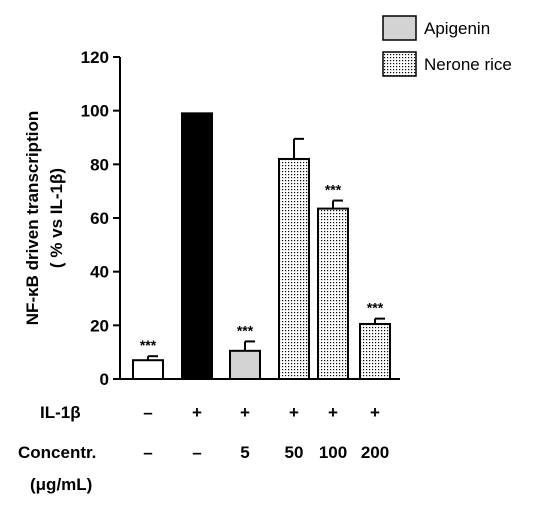 The height and width of the screenshot is (508, 550). I want to click on y-tick-label: 40, so click(99, 272).